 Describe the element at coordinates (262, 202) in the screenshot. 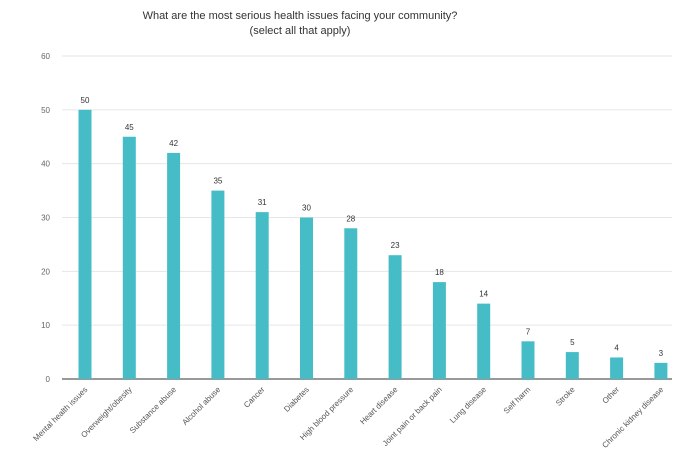

I see `data-label: 31` at that location.